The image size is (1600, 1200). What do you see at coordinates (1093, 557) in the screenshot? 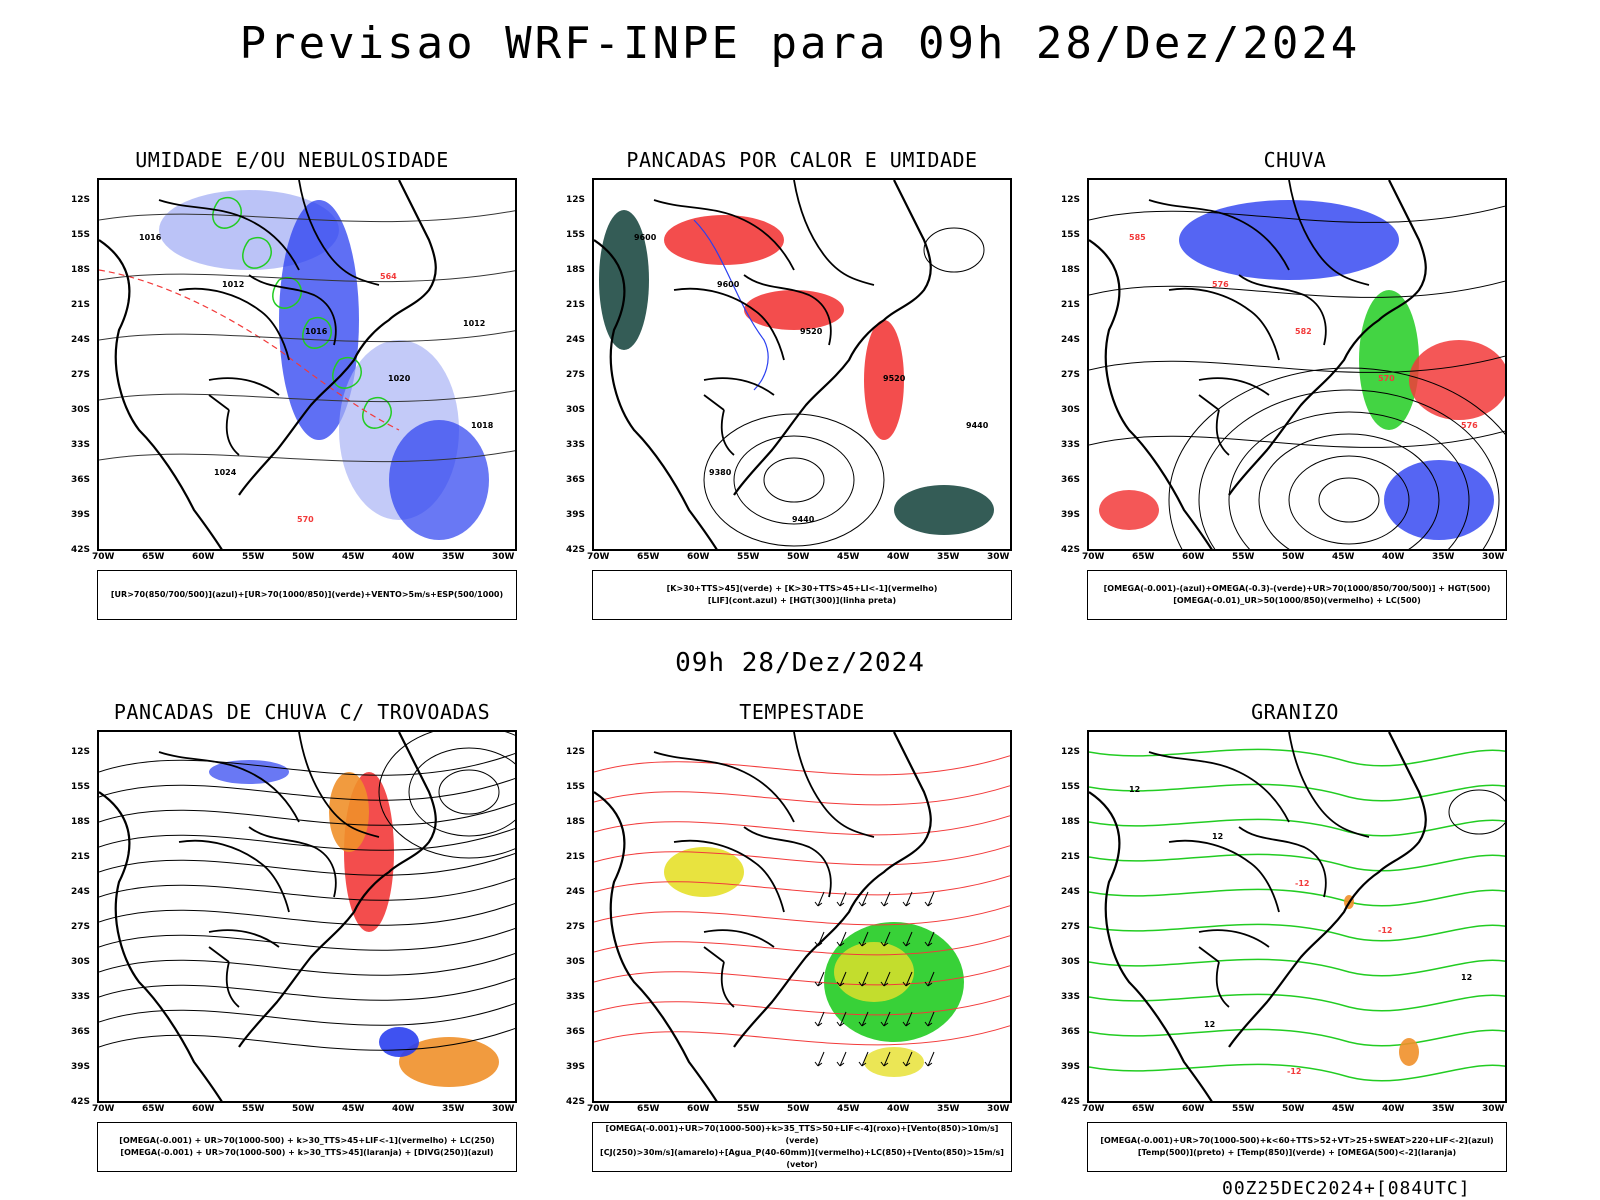
I see `lon-tick-label: 70W` at bounding box center [1093, 557].